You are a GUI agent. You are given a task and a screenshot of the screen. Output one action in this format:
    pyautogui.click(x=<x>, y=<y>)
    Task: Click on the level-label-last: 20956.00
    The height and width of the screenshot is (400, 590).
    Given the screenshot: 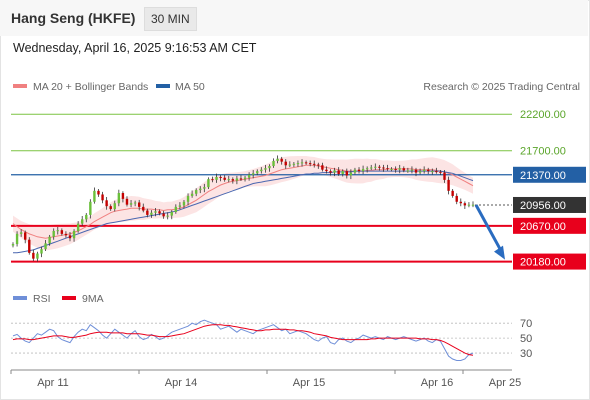 What is the action you would take?
    pyautogui.click(x=543, y=206)
    